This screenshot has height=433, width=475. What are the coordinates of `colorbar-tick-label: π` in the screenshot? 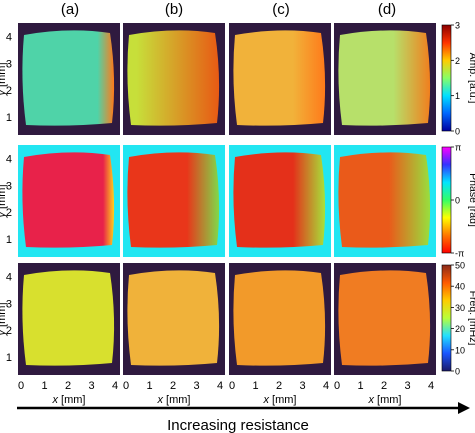 It's located at (458, 148).